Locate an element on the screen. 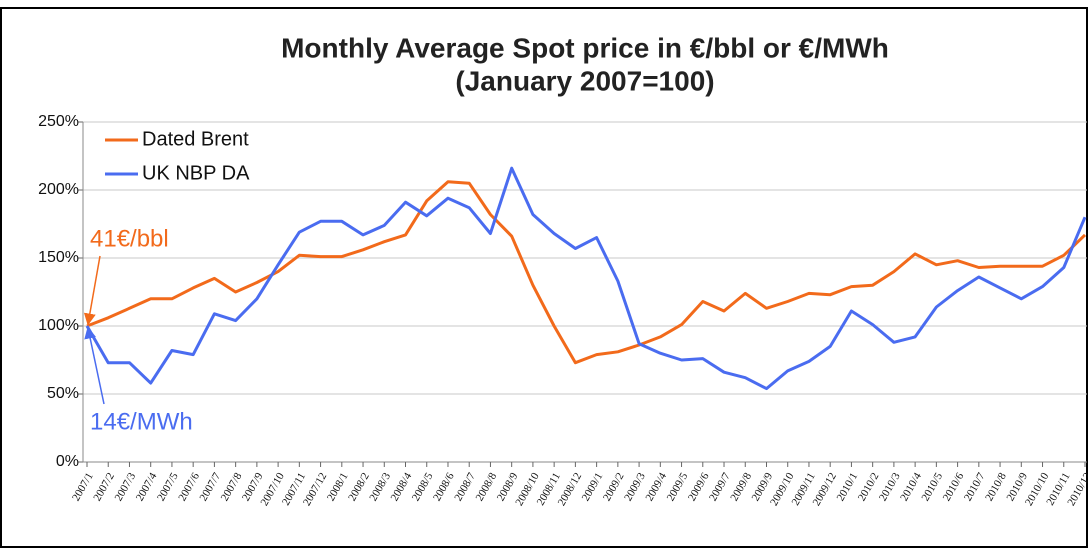  y-tick-label: 150% is located at coordinates (58, 257).